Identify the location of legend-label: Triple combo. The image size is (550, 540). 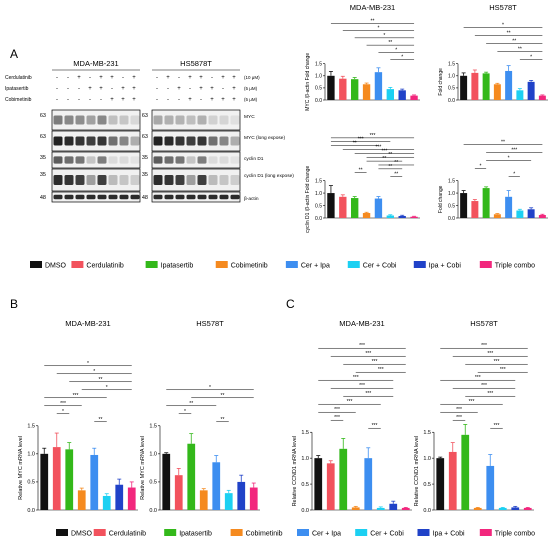
(515, 266).